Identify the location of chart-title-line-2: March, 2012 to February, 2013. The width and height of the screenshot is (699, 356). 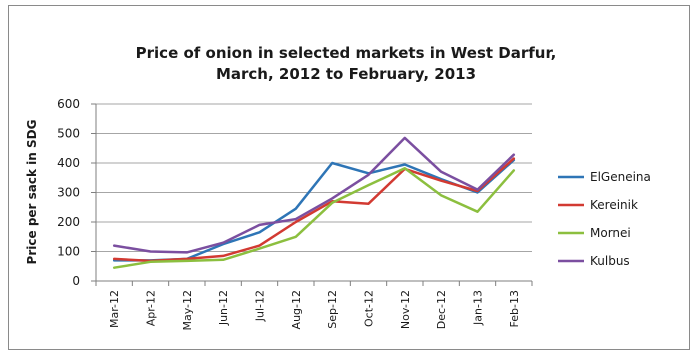
(346, 74).